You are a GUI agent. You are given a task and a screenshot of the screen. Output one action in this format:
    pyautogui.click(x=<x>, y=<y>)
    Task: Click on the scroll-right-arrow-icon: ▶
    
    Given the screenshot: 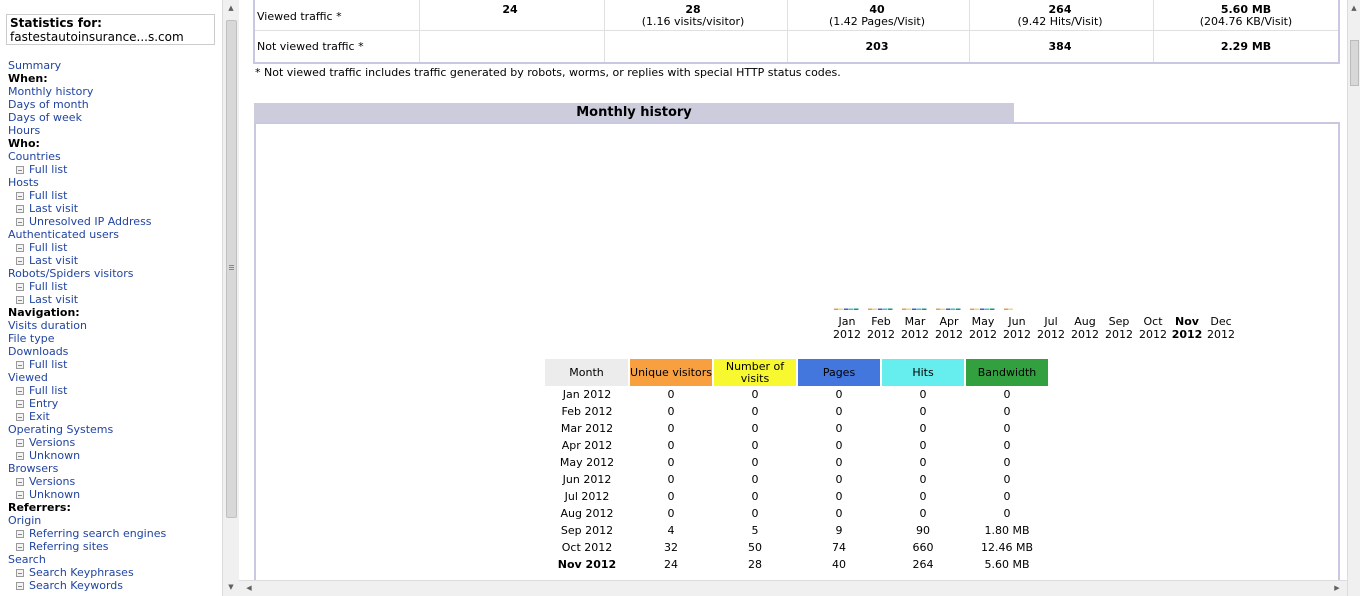 What is the action you would take?
    pyautogui.click(x=1337, y=588)
    